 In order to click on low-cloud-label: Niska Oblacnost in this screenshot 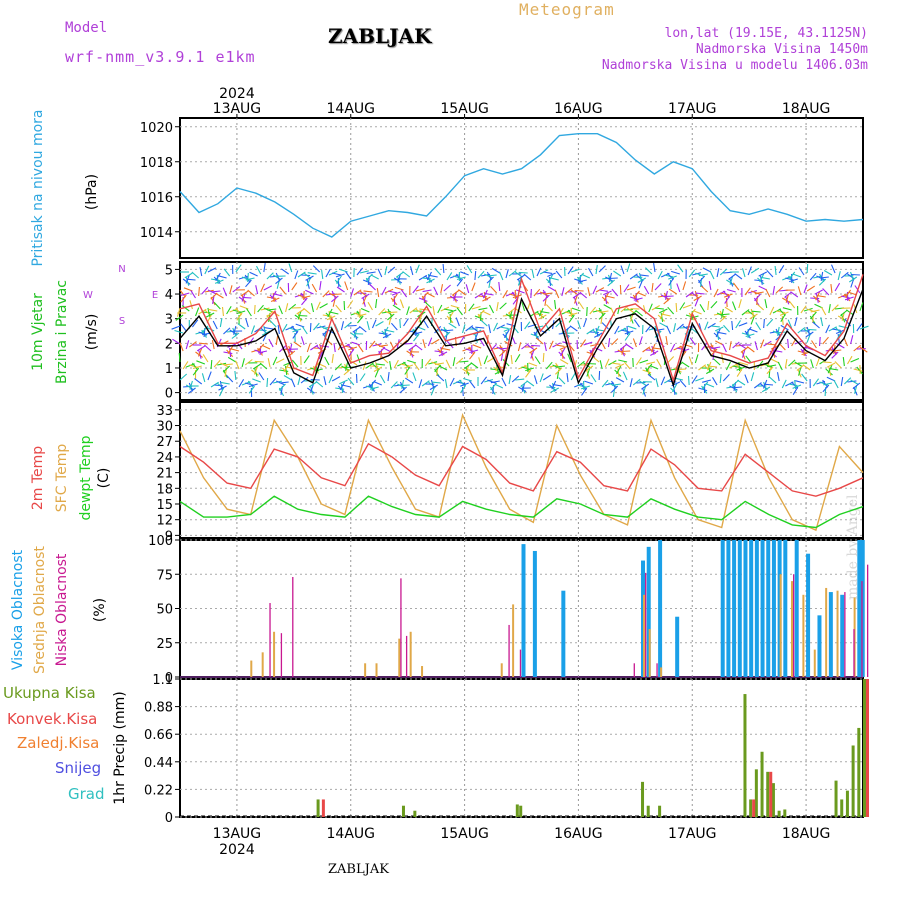, I will do `click(62, 609)`.